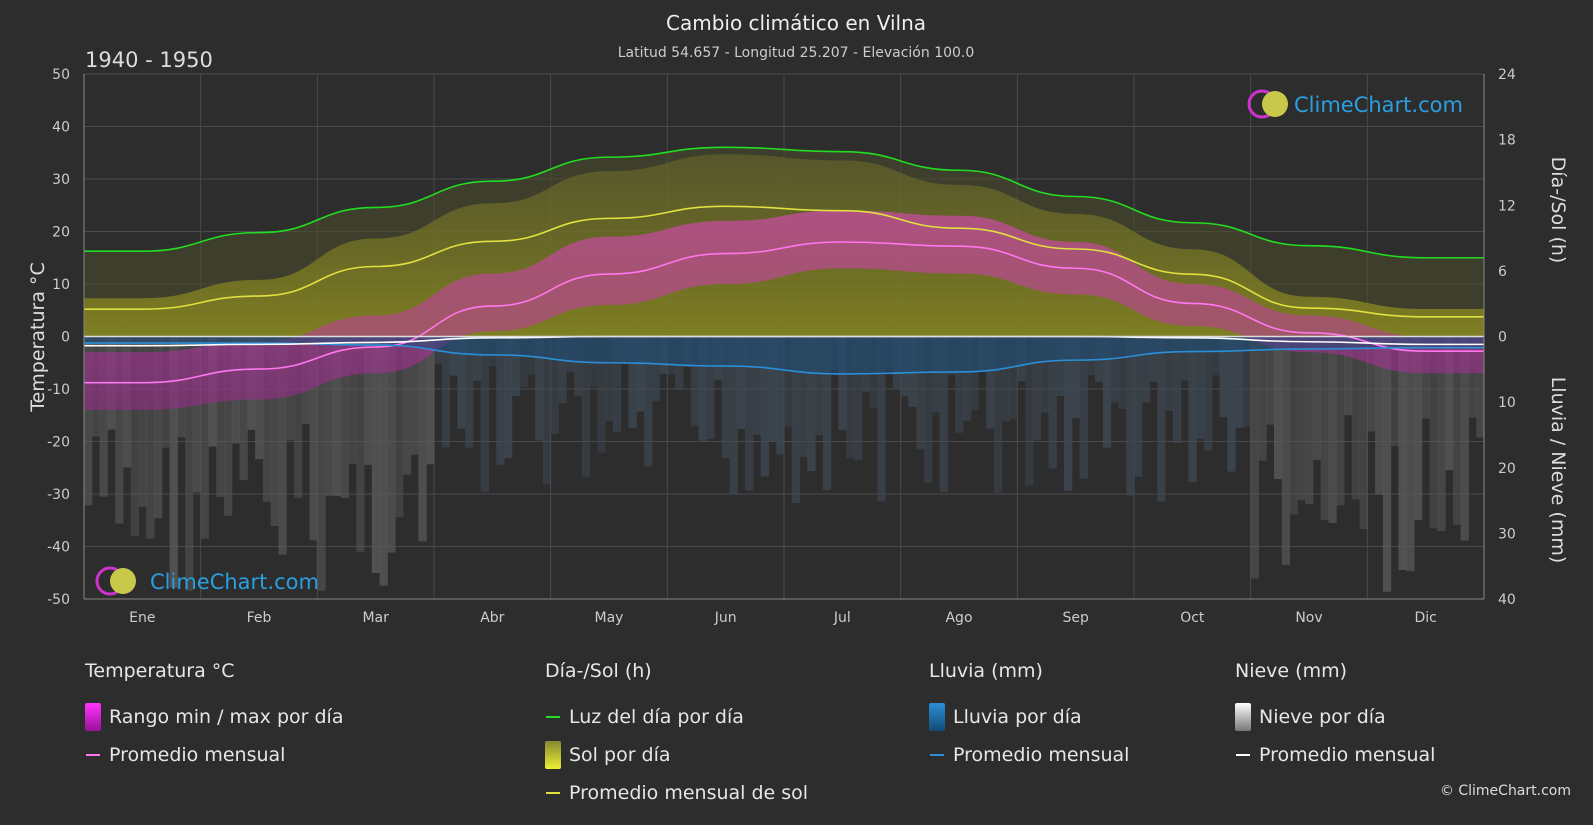  I want to click on y-tick-label-right-top: 18, so click(1507, 141).